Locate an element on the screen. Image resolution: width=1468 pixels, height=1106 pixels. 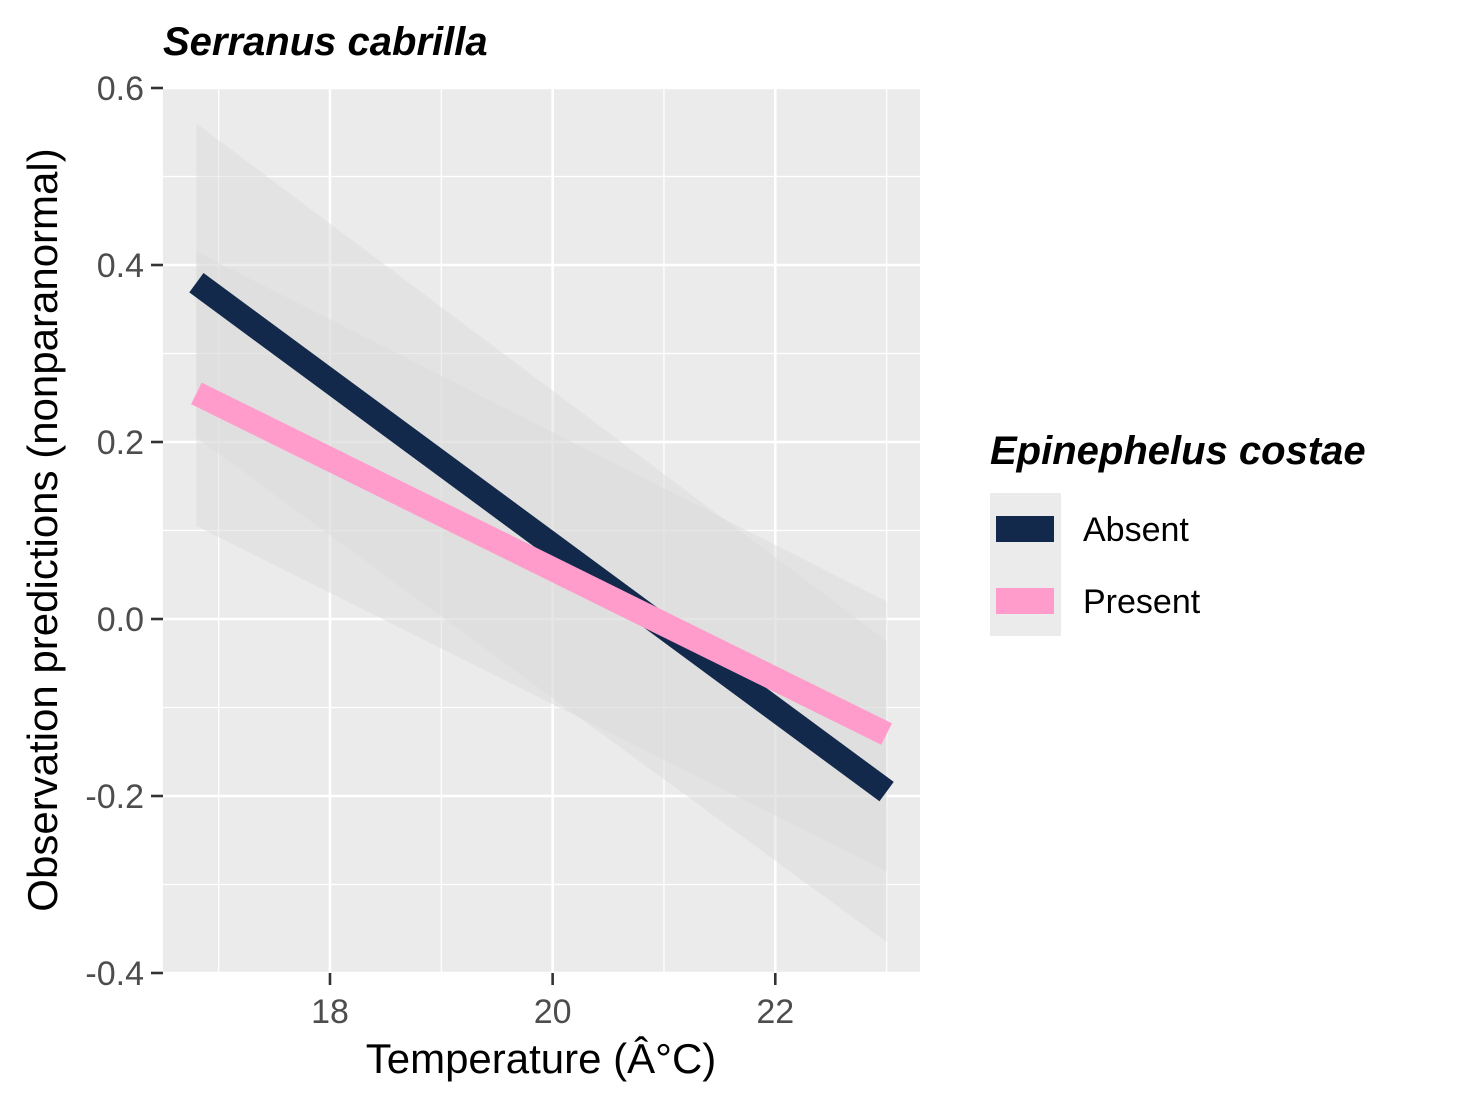
legend-key-present is located at coordinates (1025, 601).